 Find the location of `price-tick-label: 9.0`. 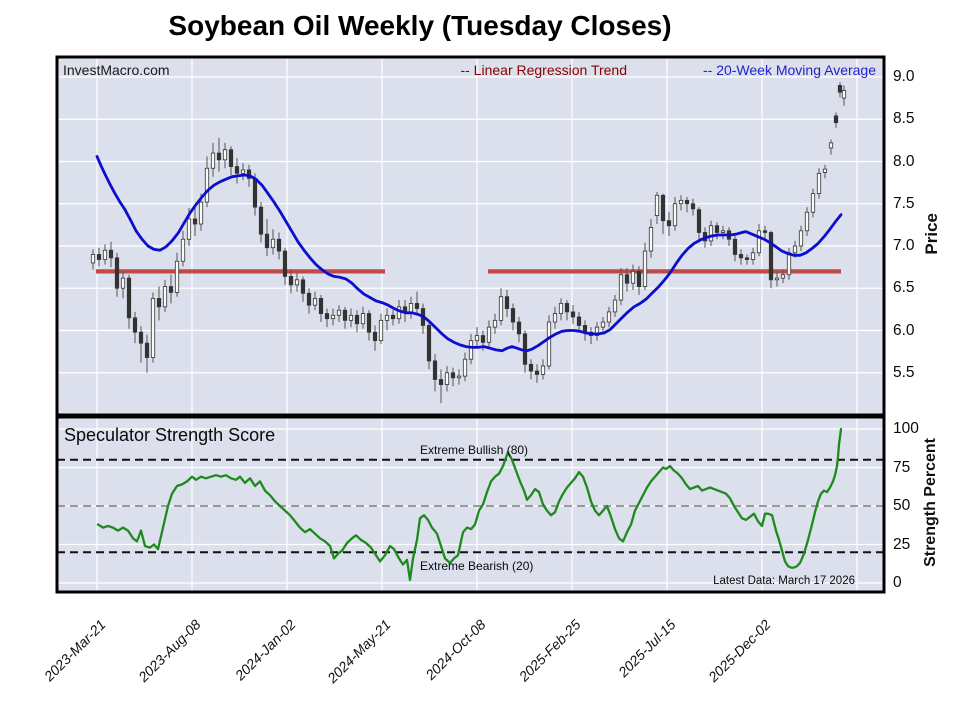

price-tick-label: 9.0 is located at coordinates (904, 76).